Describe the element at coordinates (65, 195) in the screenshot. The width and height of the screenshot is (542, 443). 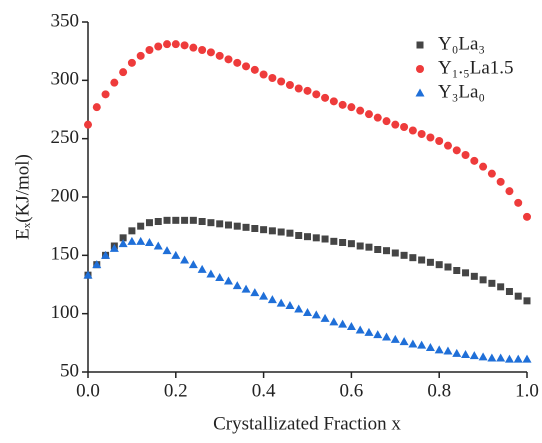
I see `y-tick-label: 200` at that location.